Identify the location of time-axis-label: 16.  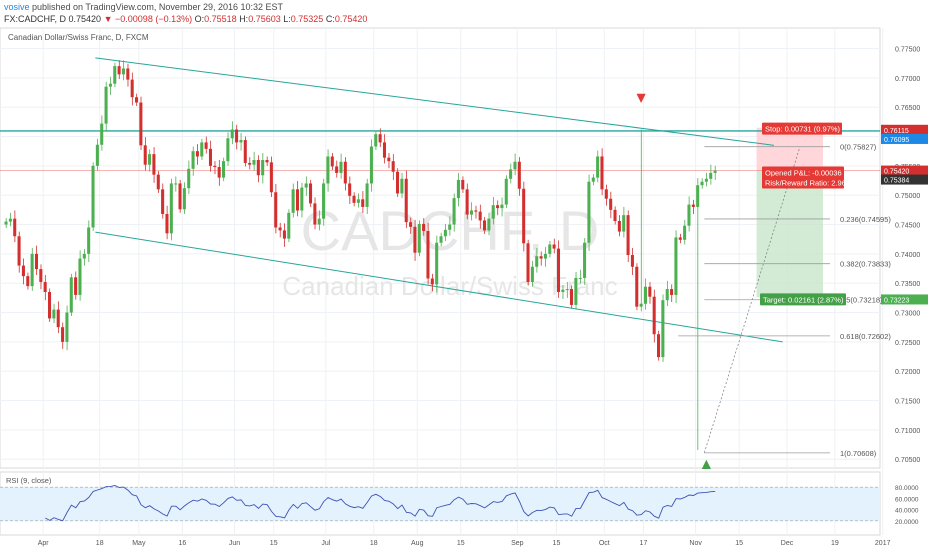
(182, 543).